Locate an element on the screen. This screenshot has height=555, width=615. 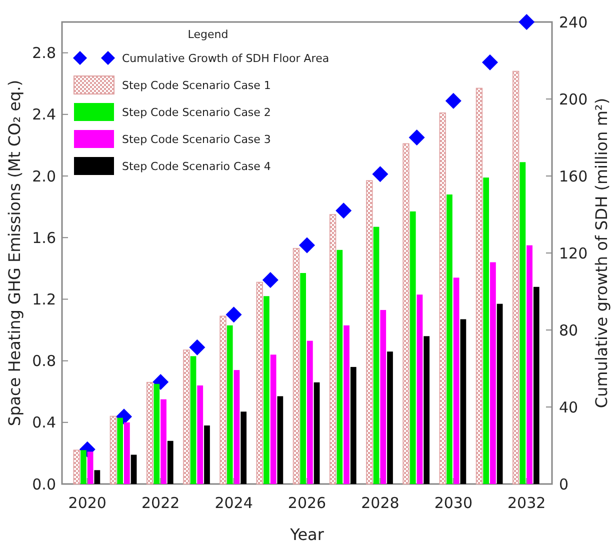
y2-tick-label: 80 is located at coordinates (568, 330).